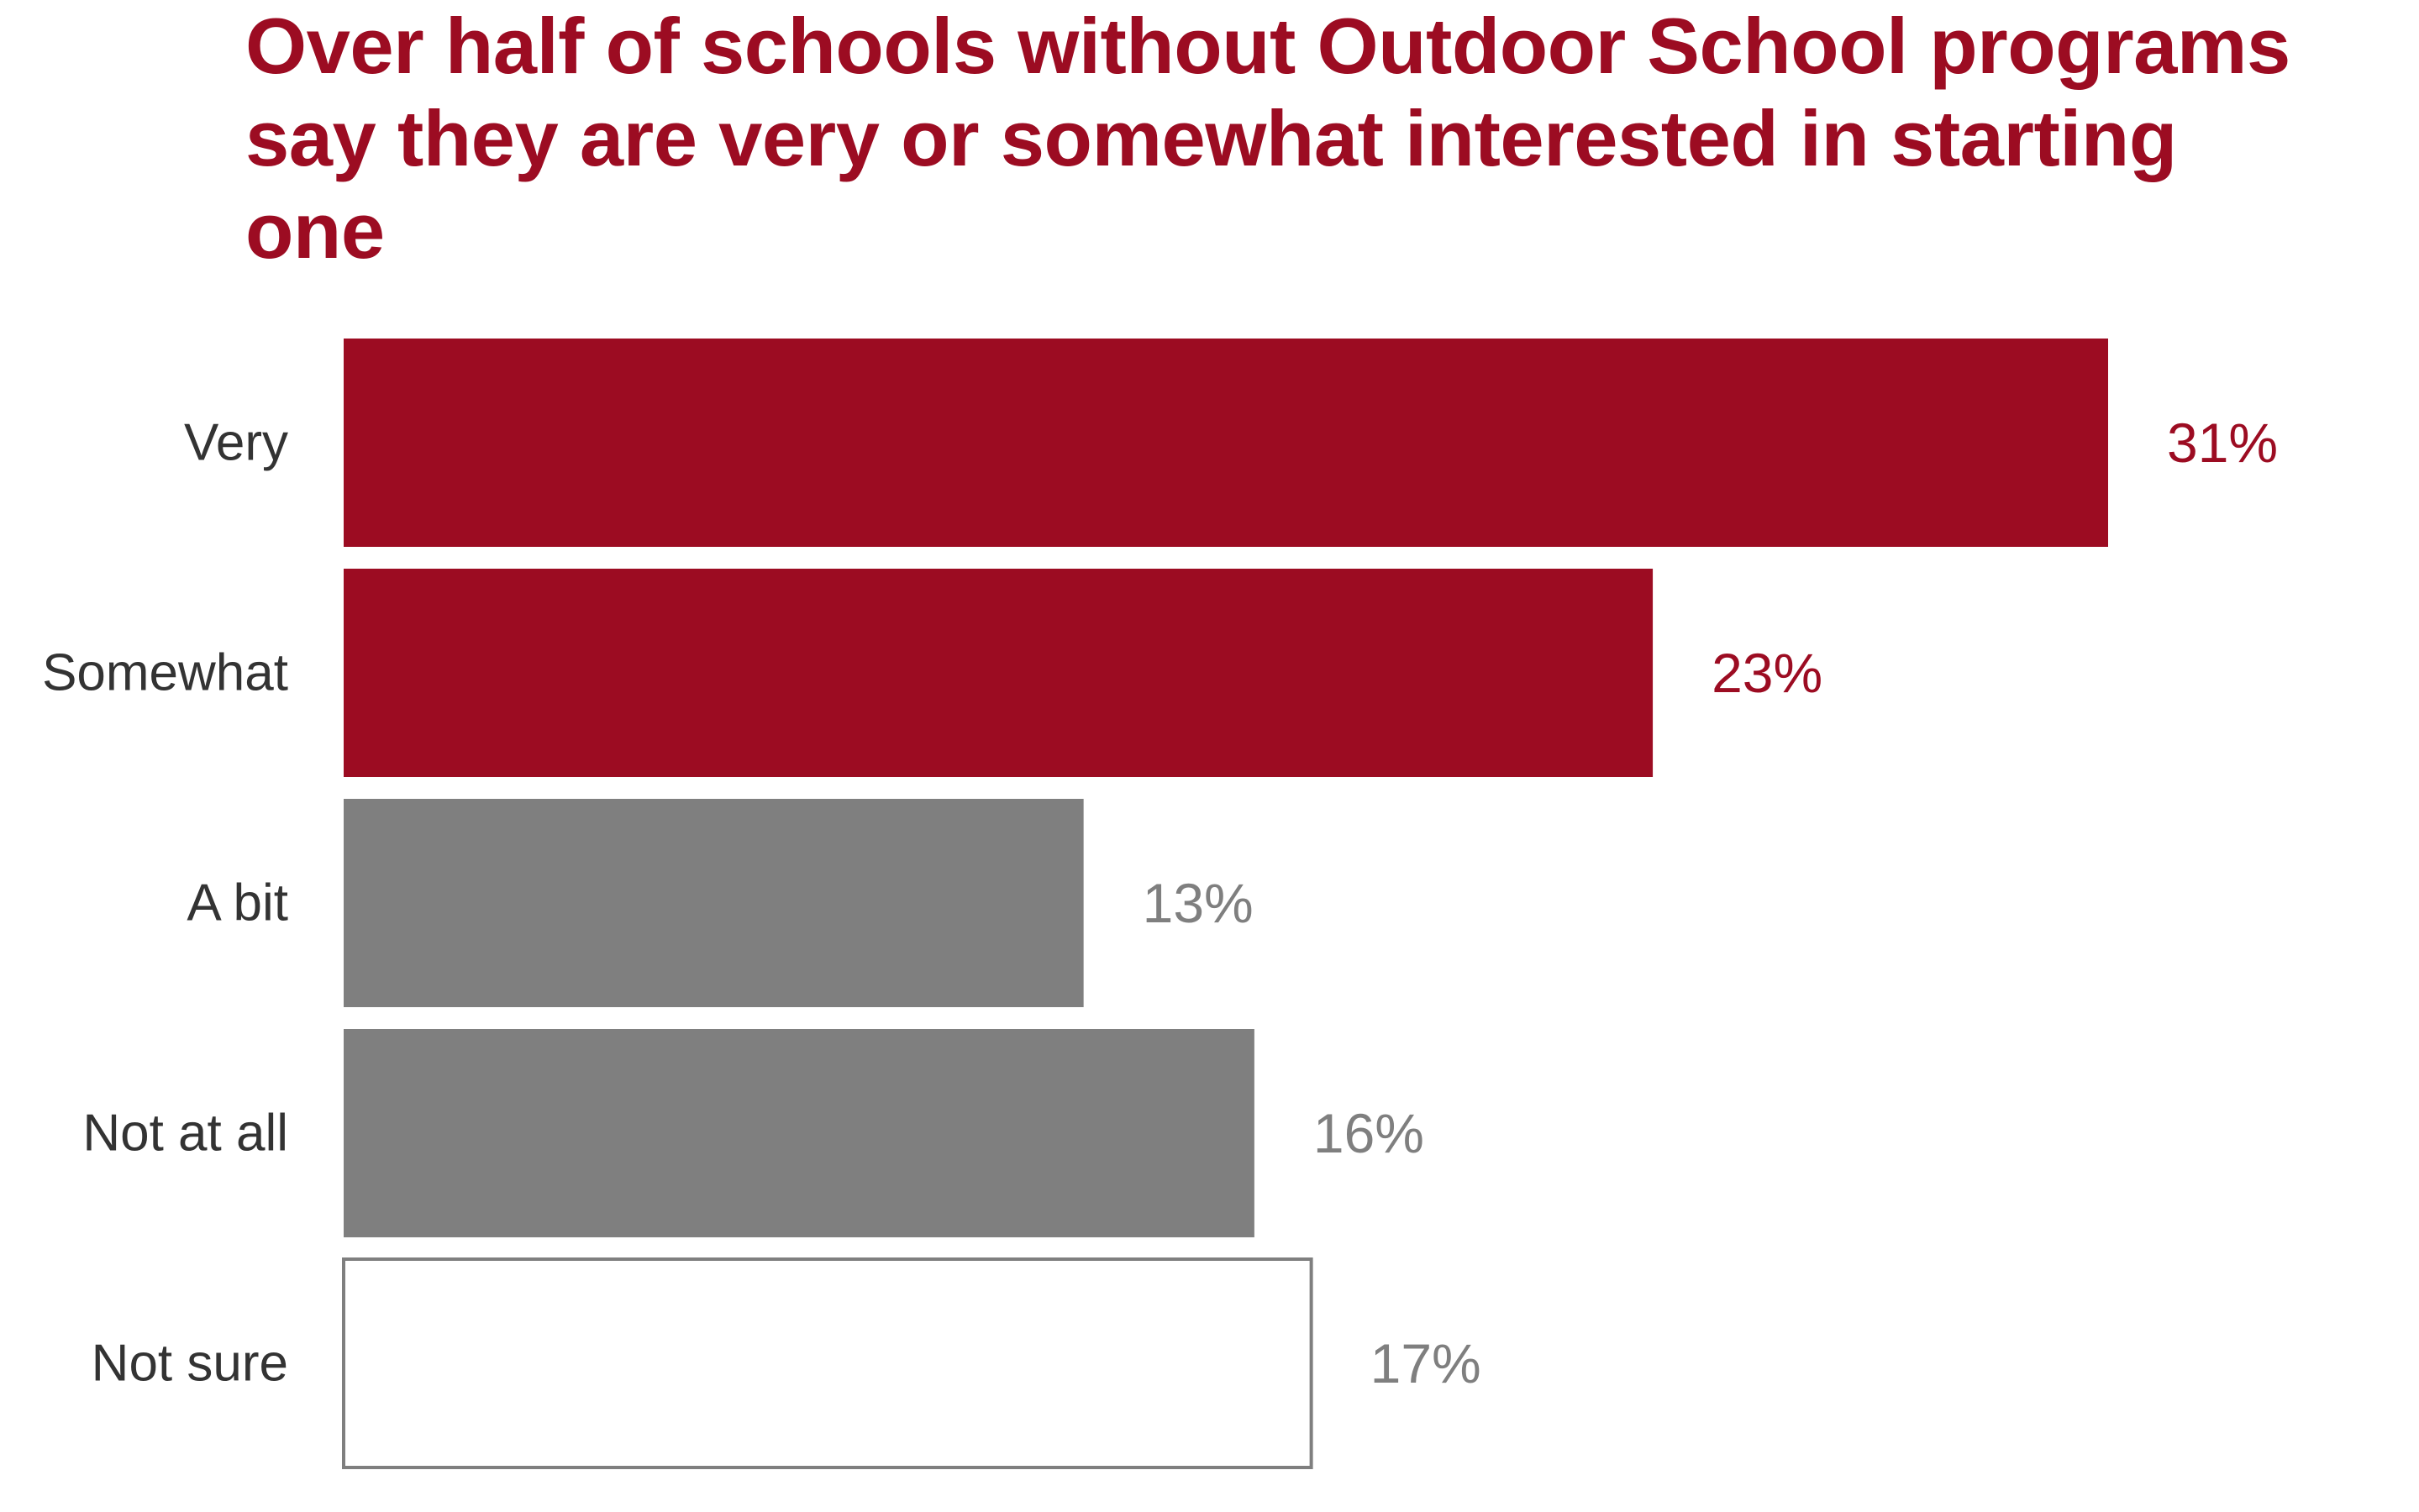  What do you see at coordinates (1226, 443) in the screenshot?
I see `bar-very` at bounding box center [1226, 443].